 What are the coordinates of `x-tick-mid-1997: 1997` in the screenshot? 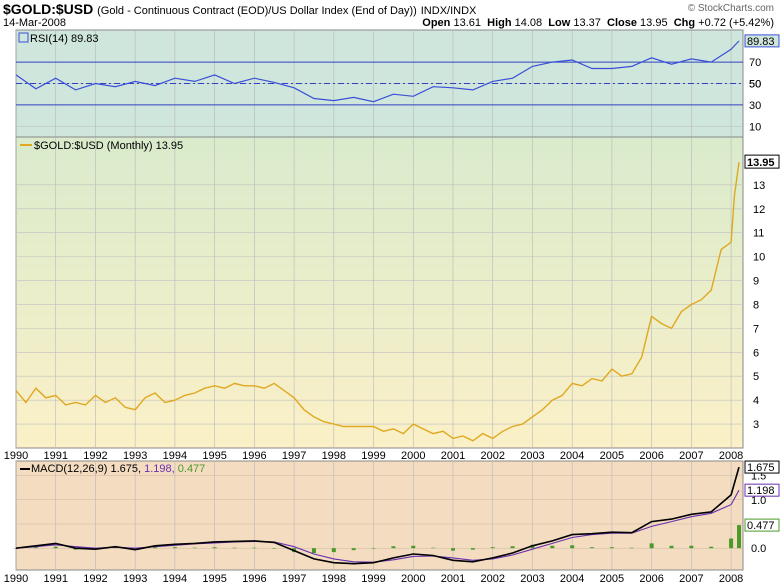 It's located at (294, 456).